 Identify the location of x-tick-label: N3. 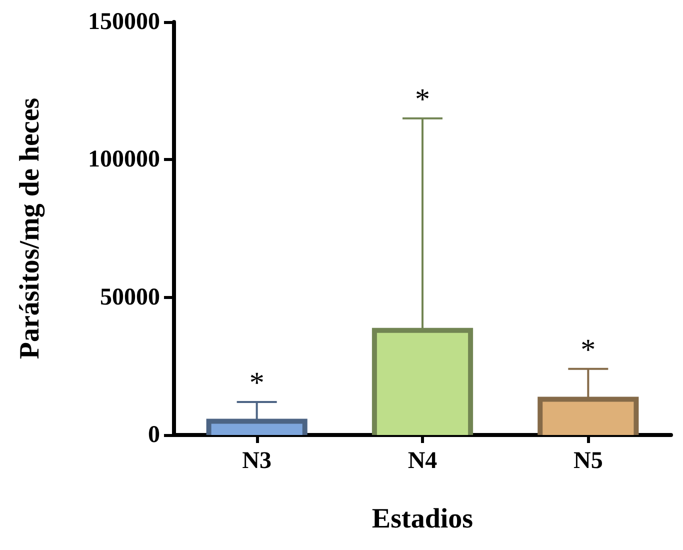
(257, 461).